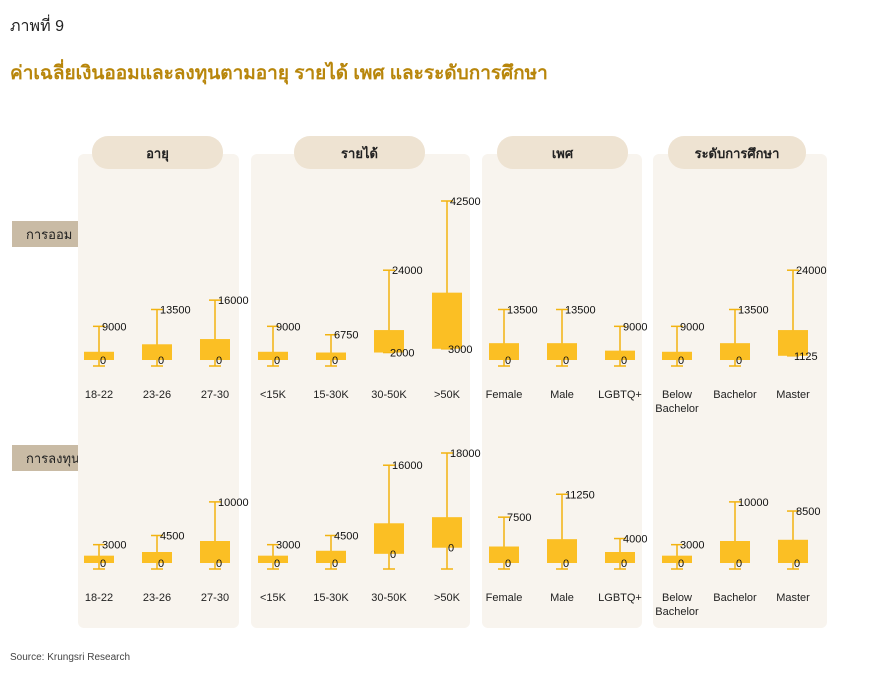 Image resolution: width=870 pixels, height=680 pixels. Describe the element at coordinates (808, 512) in the screenshot. I see `max-label: 8500` at that location.